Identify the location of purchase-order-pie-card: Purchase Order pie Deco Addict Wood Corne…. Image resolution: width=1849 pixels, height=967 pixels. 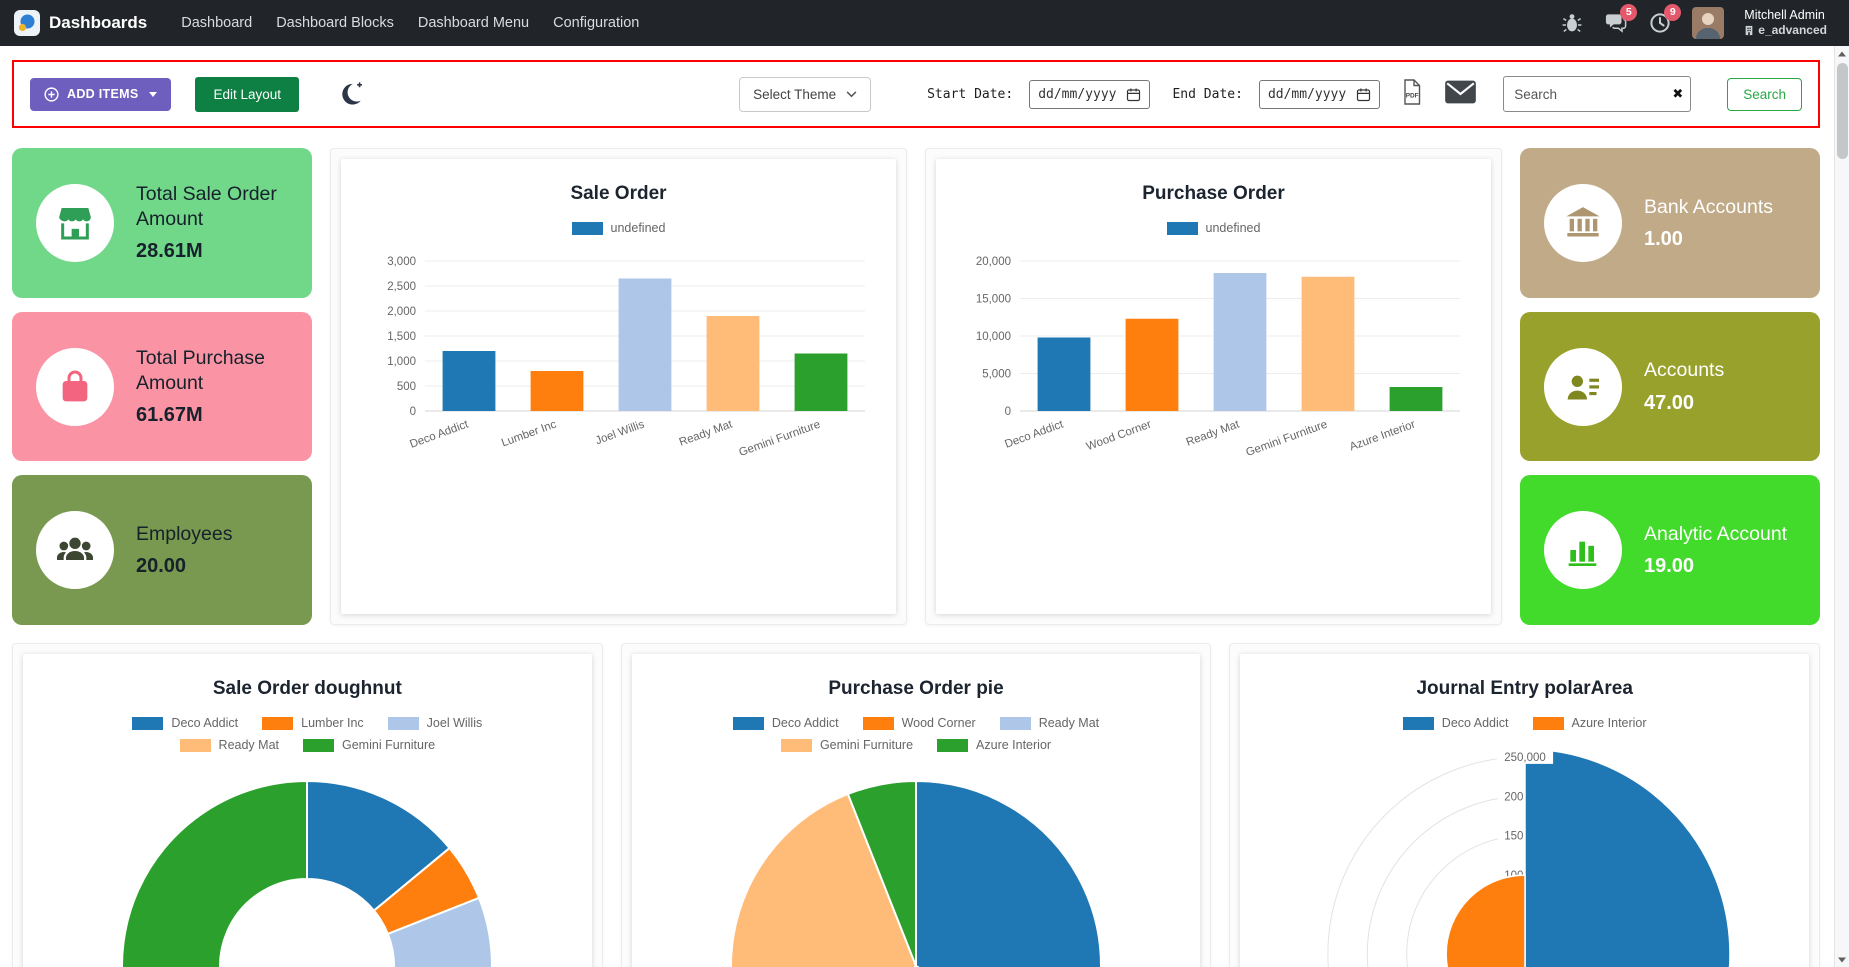
(916, 805).